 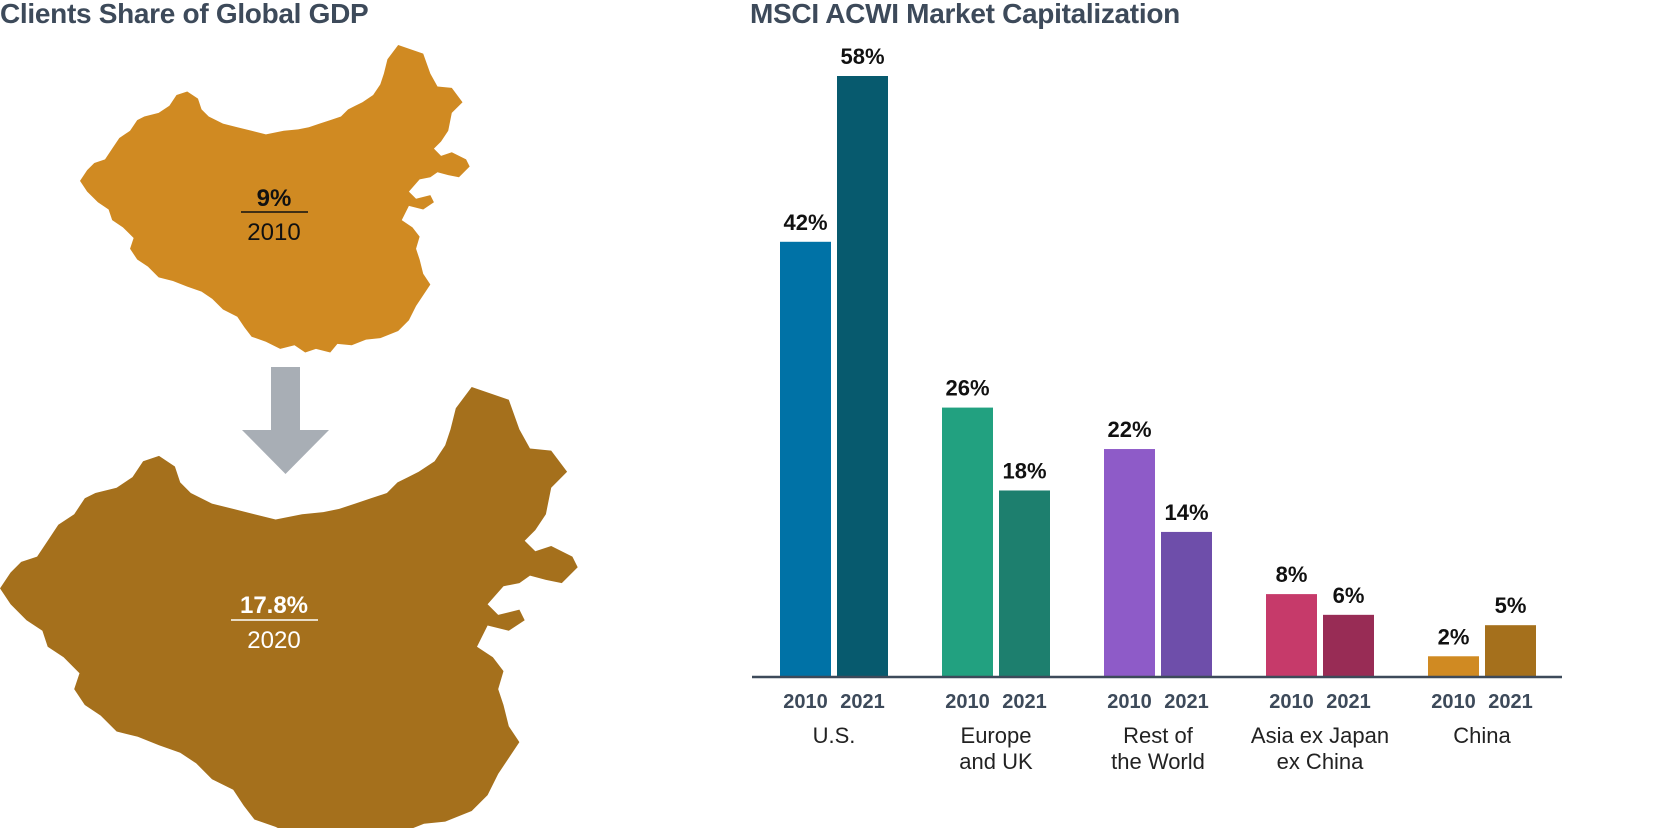 I want to click on map-top-label: 9% 2010, so click(x=274, y=215).